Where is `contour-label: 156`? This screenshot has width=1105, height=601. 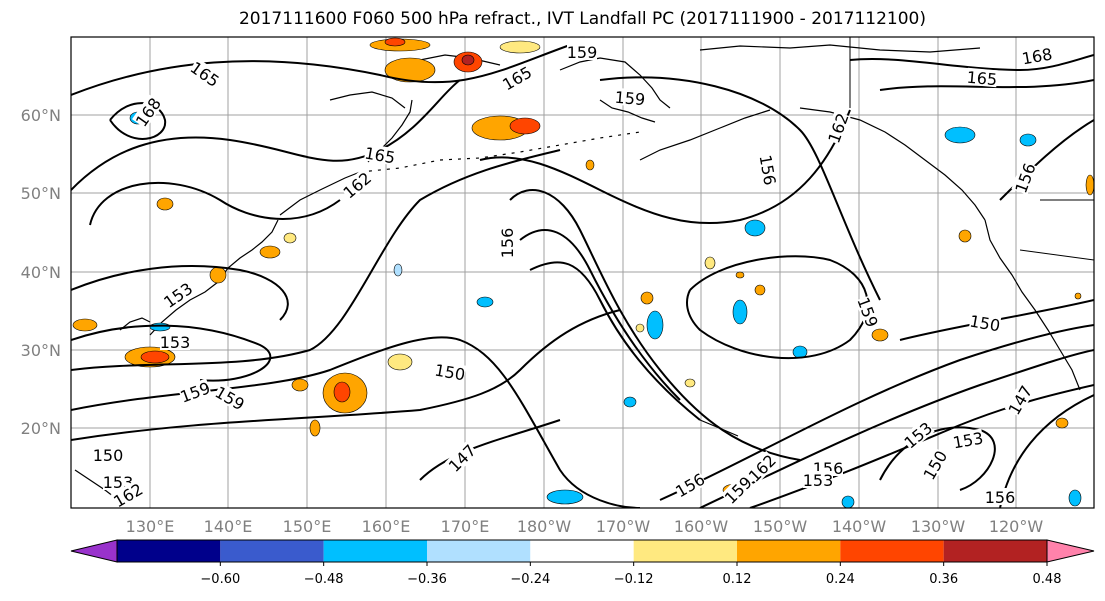 contour-label: 156 is located at coordinates (1000, 497).